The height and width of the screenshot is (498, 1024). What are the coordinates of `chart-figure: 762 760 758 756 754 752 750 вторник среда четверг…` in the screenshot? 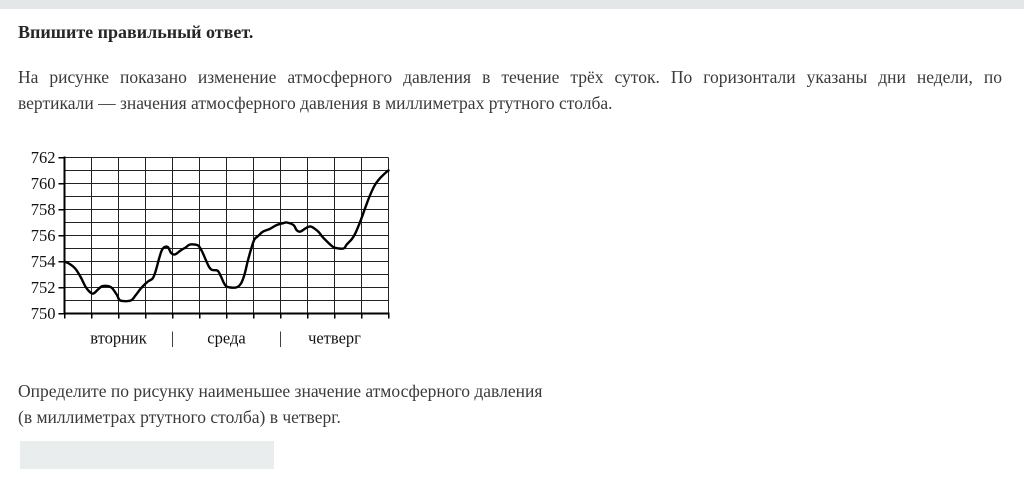 It's located at (210, 248).